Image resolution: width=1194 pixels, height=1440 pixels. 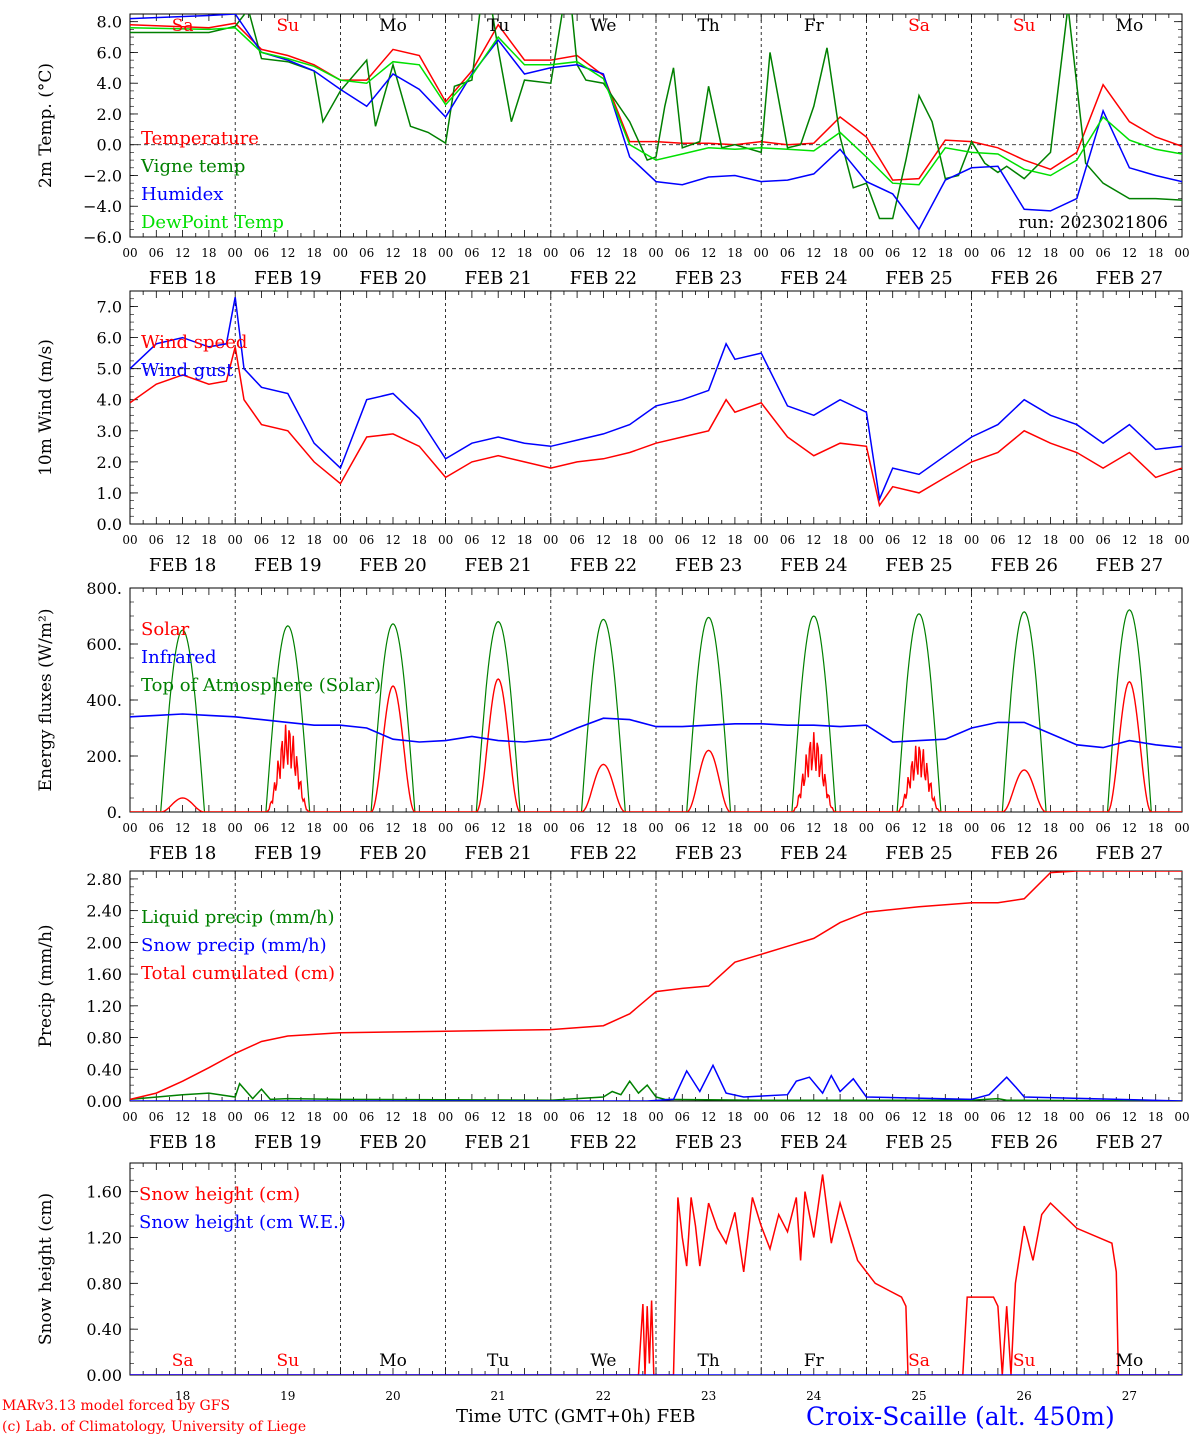 What do you see at coordinates (109, 462) in the screenshot?
I see `y-tick-label: 2.0` at bounding box center [109, 462].